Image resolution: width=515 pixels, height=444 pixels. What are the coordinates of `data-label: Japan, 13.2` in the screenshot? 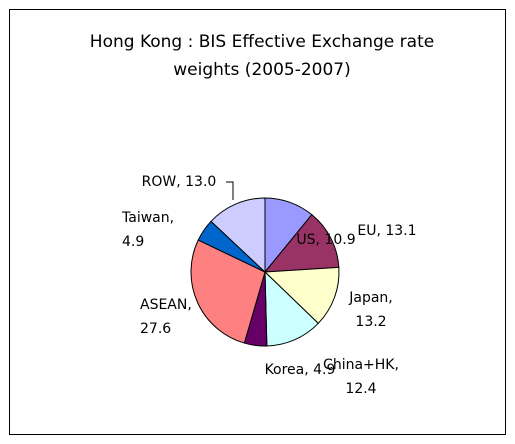 It's located at (370, 310).